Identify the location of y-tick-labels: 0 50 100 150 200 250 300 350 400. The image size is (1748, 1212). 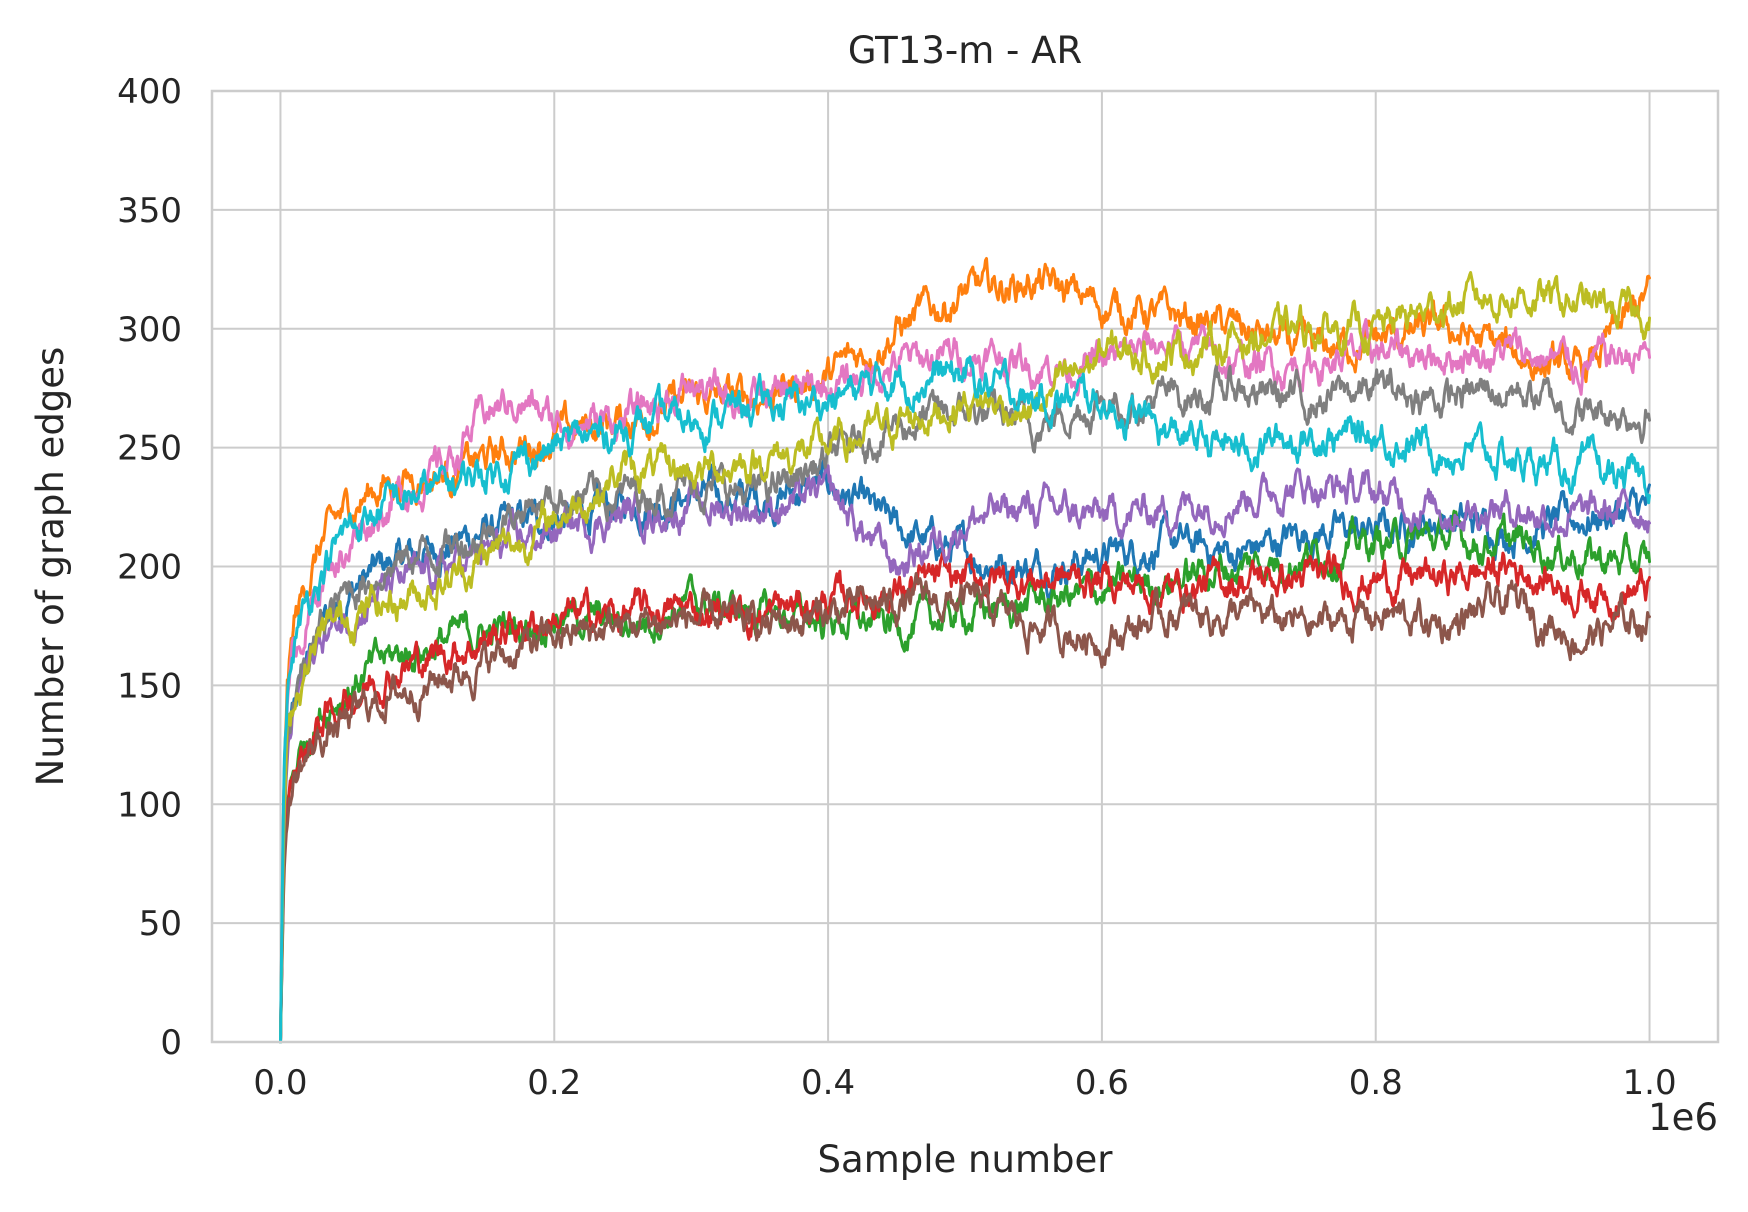
(149, 567).